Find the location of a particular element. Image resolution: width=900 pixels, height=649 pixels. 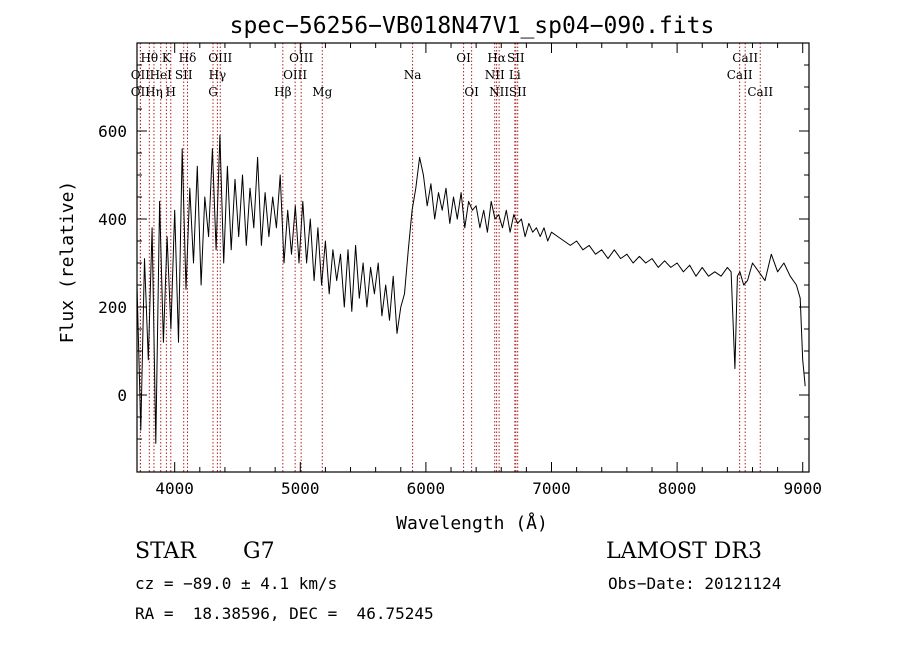

line-label: Hδ is located at coordinates (188, 58).